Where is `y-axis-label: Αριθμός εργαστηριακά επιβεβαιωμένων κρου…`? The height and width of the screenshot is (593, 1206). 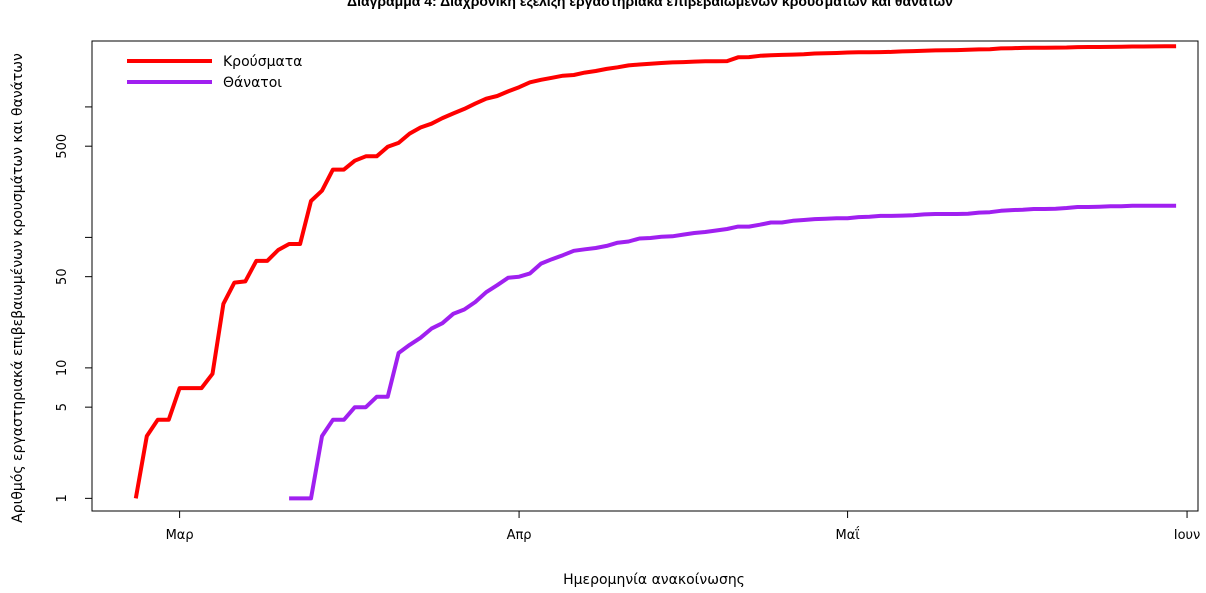 y-axis-label: Αριθμός εργαστηριακά επιβεβαιωμένων κρου… is located at coordinates (18, 288).